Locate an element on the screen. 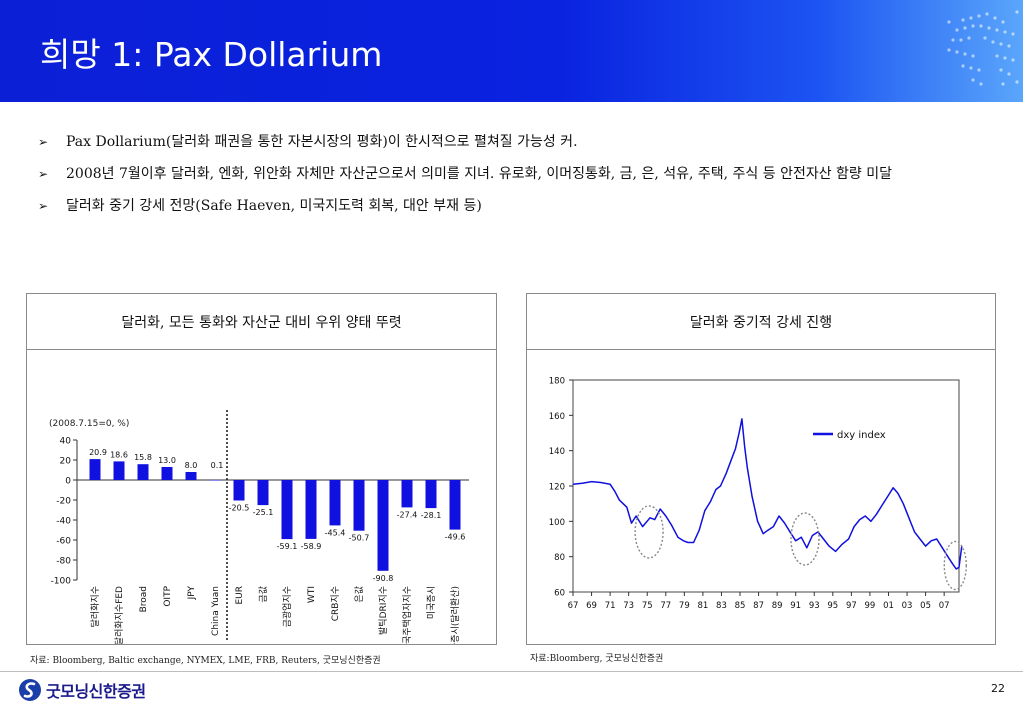 The image size is (1023, 708). slide-title: 희망 1: Pax Dollarium is located at coordinates (211, 54).